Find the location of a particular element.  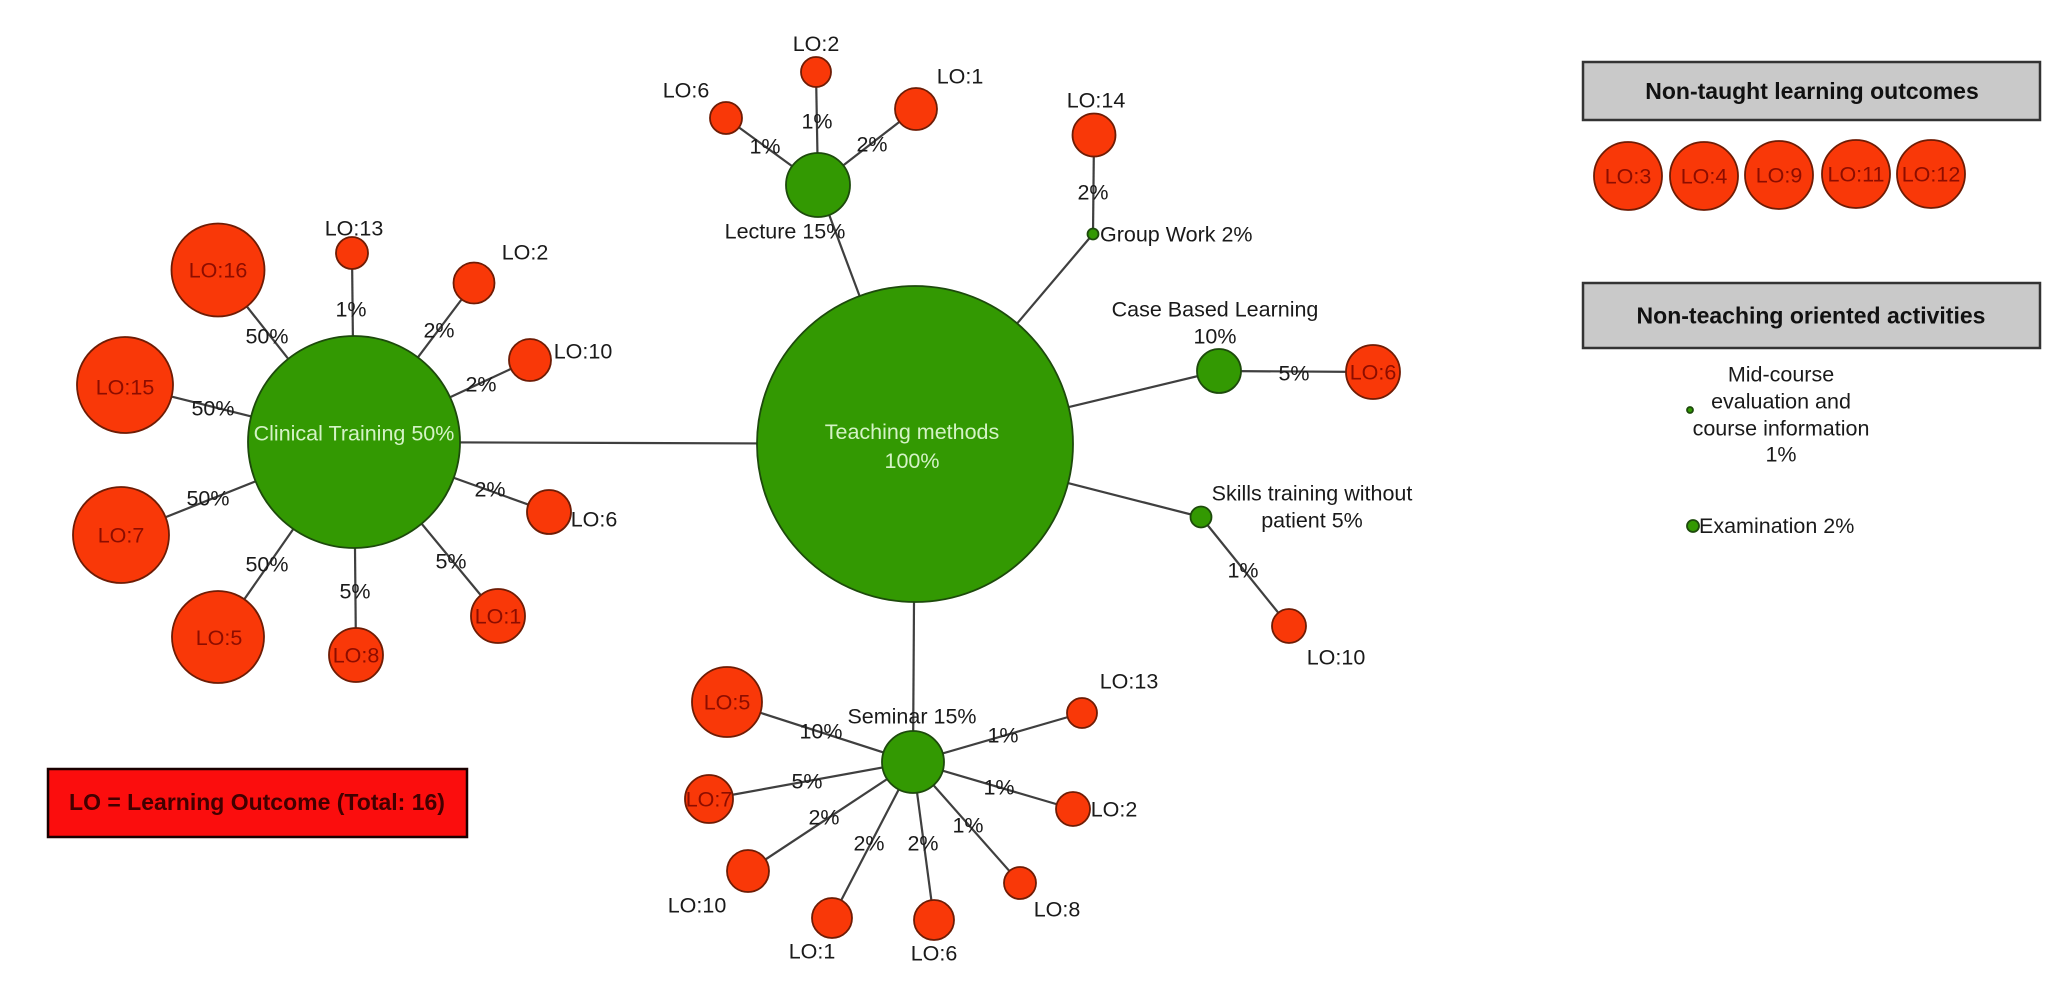

svg-text: LO:3 is located at coordinates (1628, 177).